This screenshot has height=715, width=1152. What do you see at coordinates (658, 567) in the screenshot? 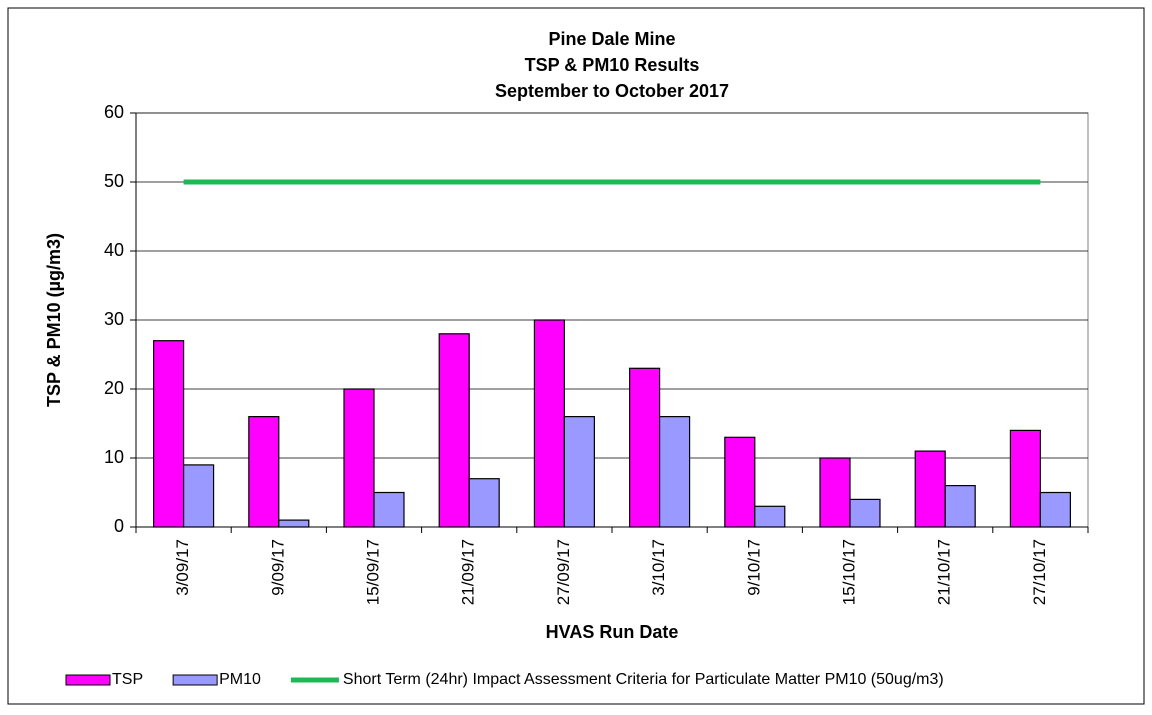
I see `x-tick-label: 3/10/17` at bounding box center [658, 567].